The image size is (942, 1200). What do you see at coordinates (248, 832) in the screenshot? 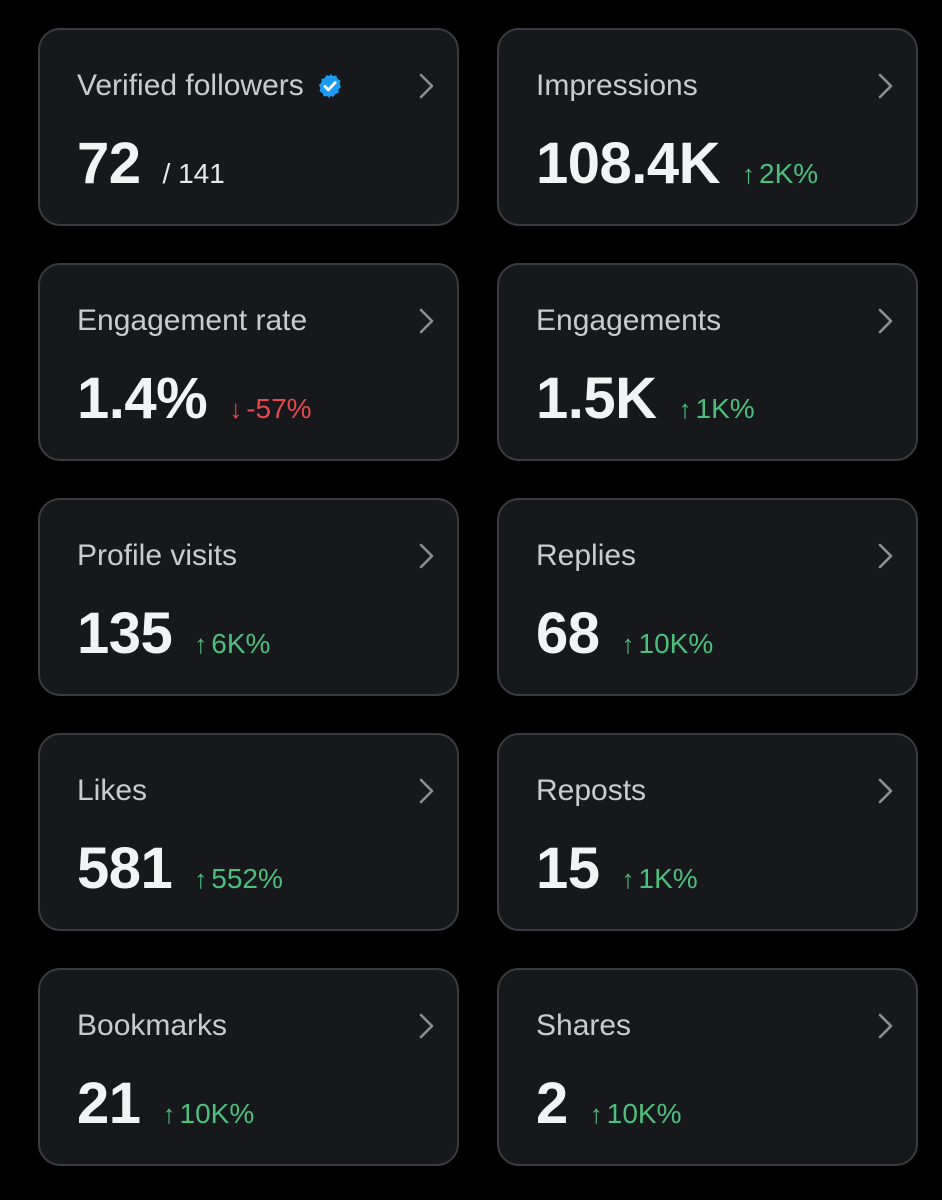
I see `metric-card-likes: Likes 581 ↑ 552%` at bounding box center [248, 832].